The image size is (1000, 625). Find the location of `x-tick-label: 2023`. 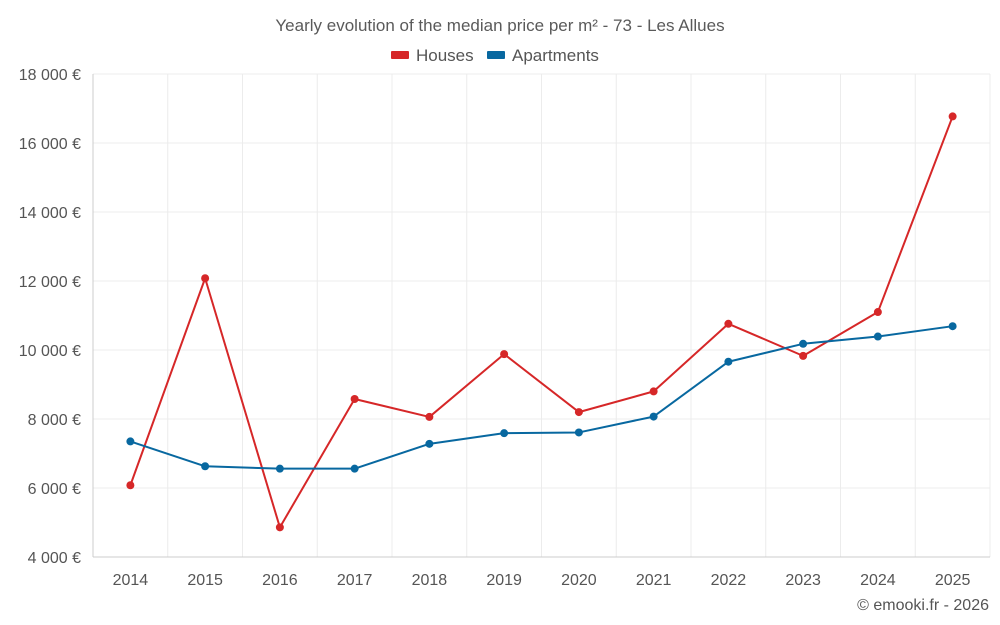

x-tick-label: 2023 is located at coordinates (803, 580).